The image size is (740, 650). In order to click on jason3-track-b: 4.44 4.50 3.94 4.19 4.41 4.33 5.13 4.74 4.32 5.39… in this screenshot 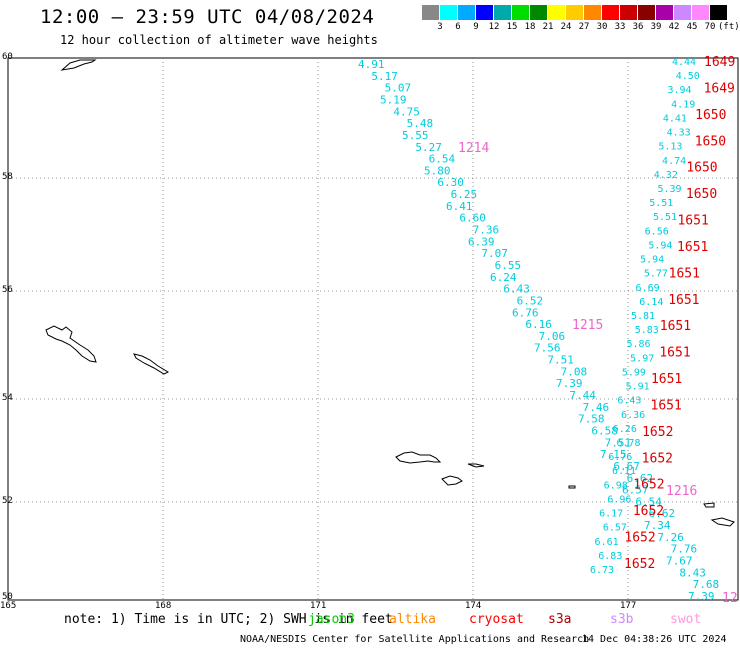, I will do `click(645, 316)`.